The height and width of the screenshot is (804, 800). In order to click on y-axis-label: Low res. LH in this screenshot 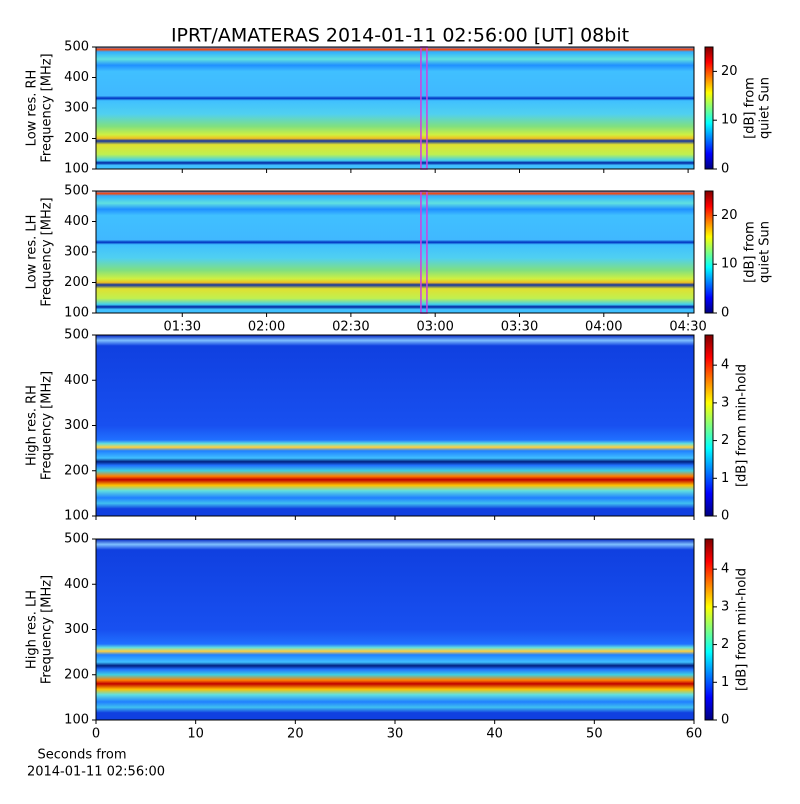, I will do `click(32, 252)`.